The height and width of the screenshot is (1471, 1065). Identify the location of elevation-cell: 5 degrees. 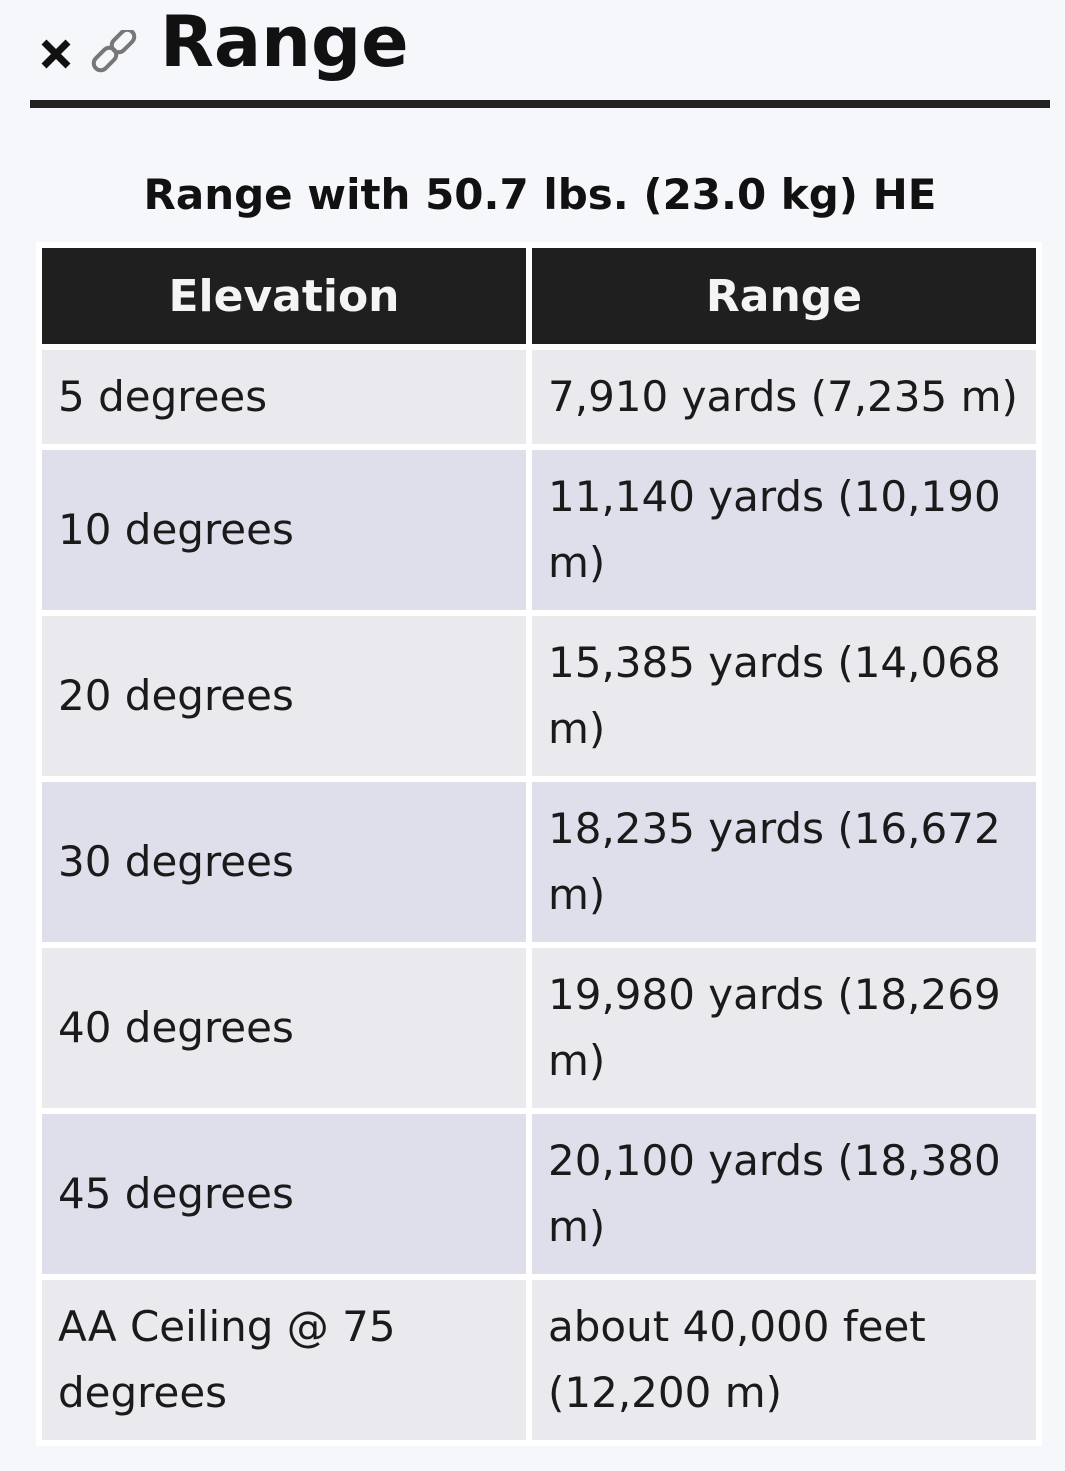
(284, 397).